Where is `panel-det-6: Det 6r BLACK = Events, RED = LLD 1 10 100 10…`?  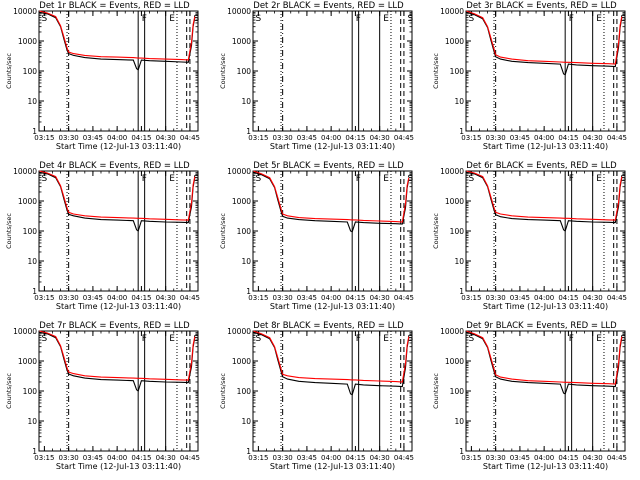 panel-det-6: Det 6r BLACK = Events, RED = LLD 1 10 100 10… is located at coordinates (529, 236).